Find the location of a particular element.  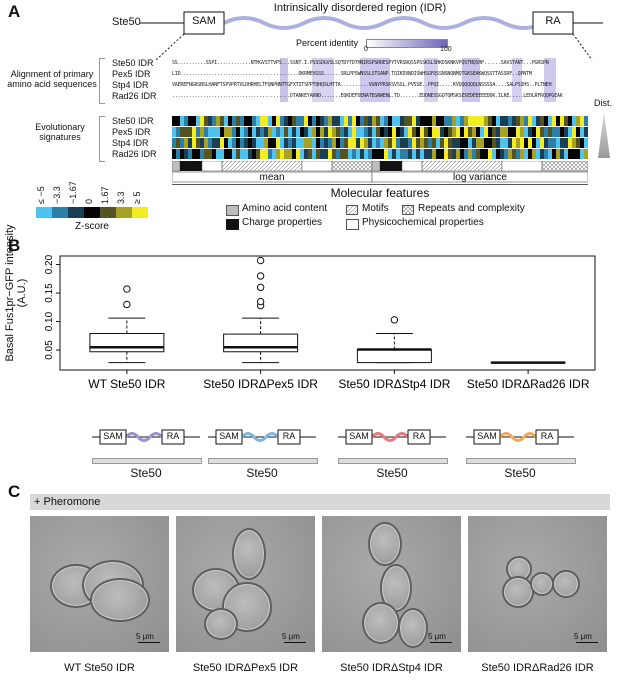

evo-name: Rad26 IDR is located at coordinates (134, 154).